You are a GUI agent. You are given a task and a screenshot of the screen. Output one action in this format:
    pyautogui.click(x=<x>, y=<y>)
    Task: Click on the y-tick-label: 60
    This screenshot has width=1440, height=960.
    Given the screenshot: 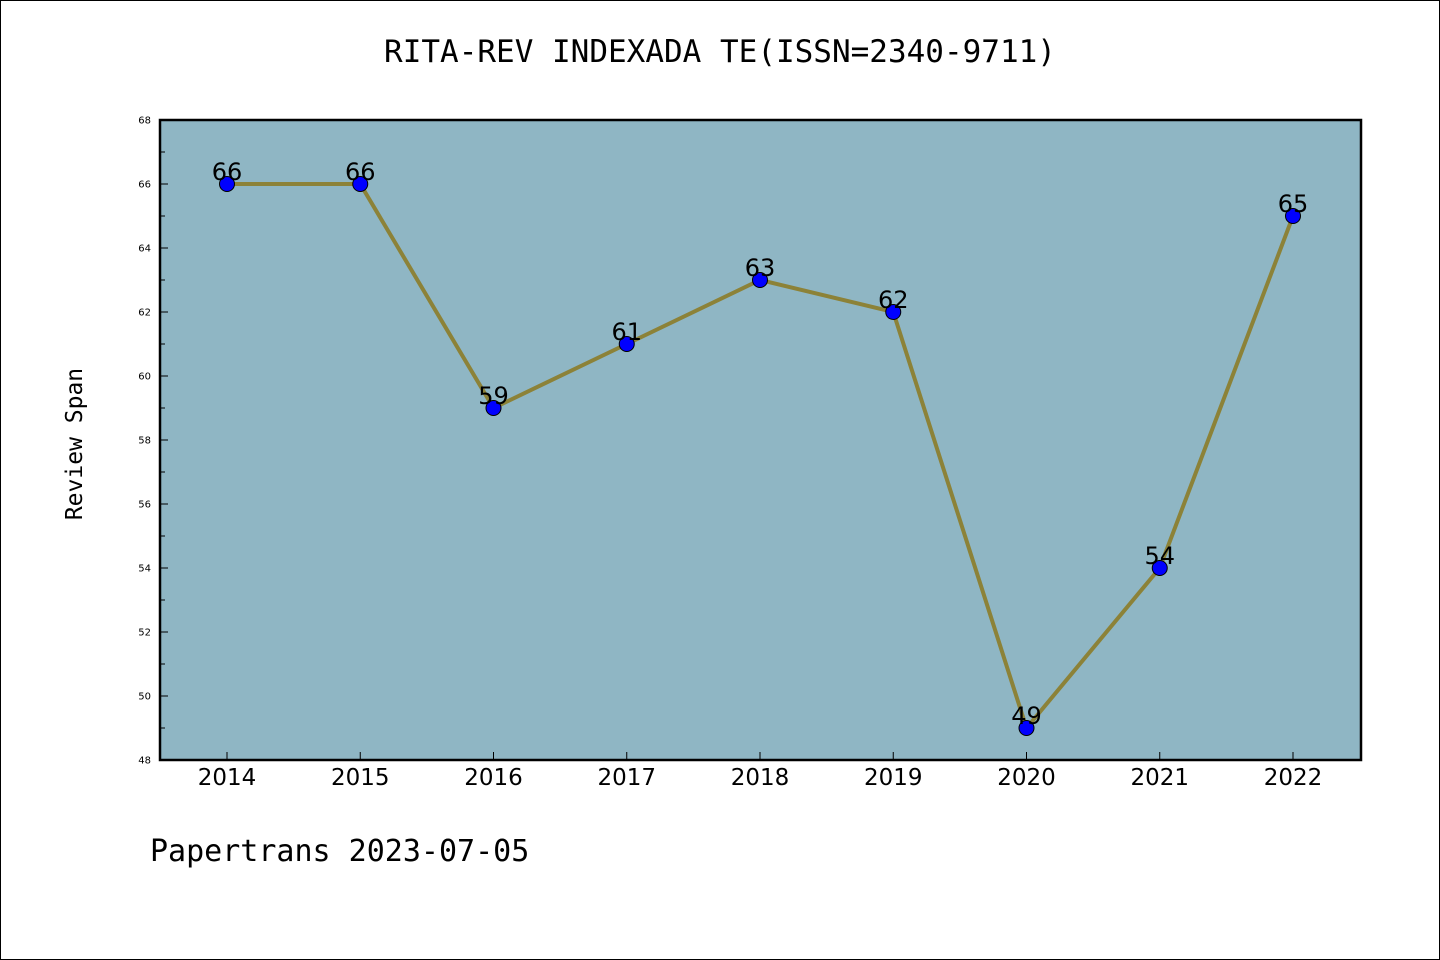 What is the action you would take?
    pyautogui.click(x=144, y=377)
    